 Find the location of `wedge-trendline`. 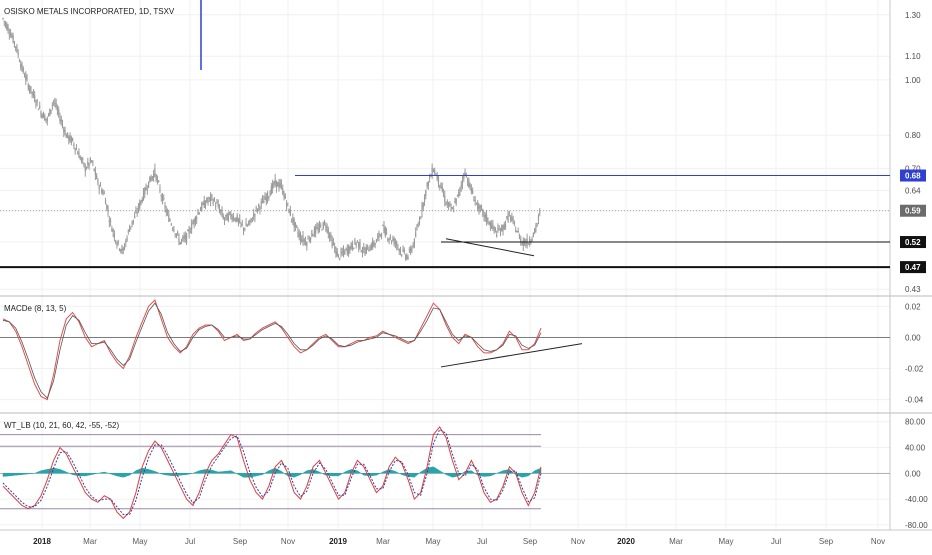

wedge-trendline is located at coordinates (490, 247).